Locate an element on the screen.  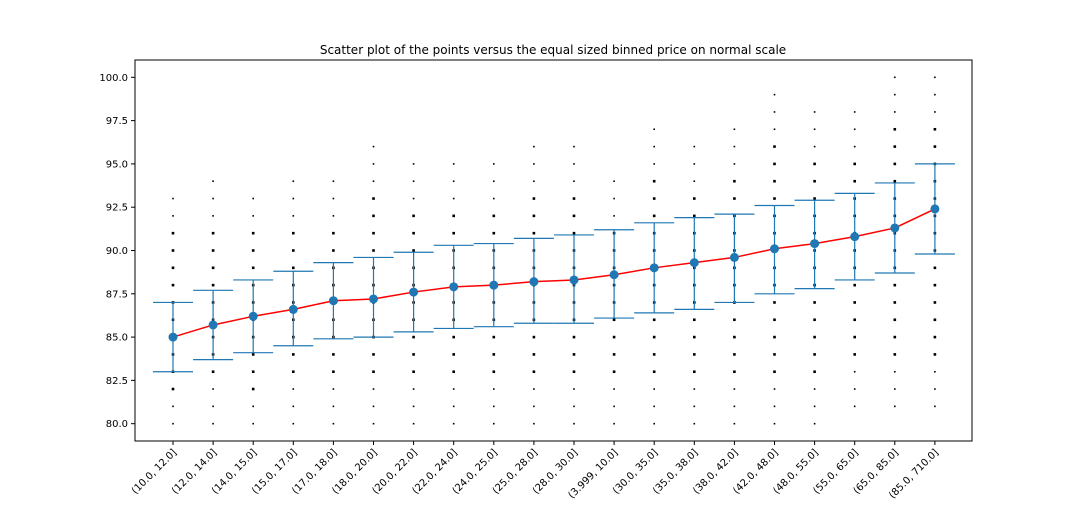
y-tick-label: 100.0 is located at coordinates (113, 78).